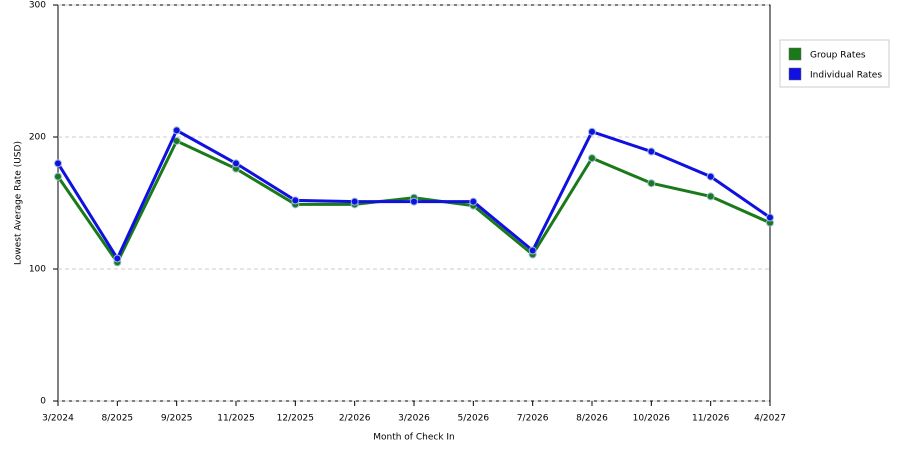 This screenshot has width=900, height=450. Describe the element at coordinates (652, 419) in the screenshot. I see `x-tick-label: 10/2026` at that location.